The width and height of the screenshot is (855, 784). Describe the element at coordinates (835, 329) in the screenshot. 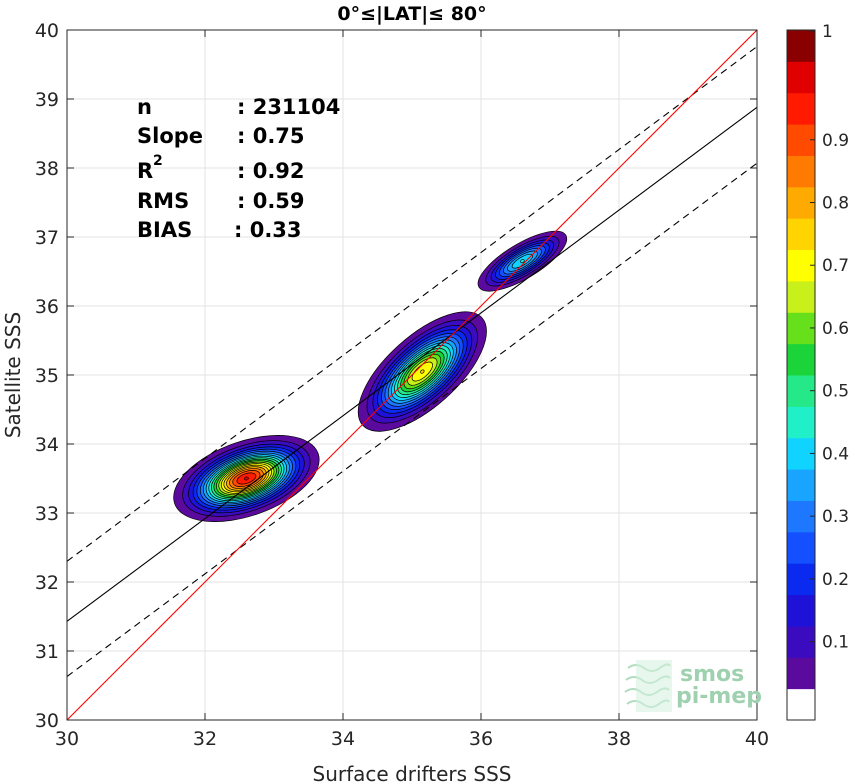

I see `colorbar-tick-label: 0.6` at that location.